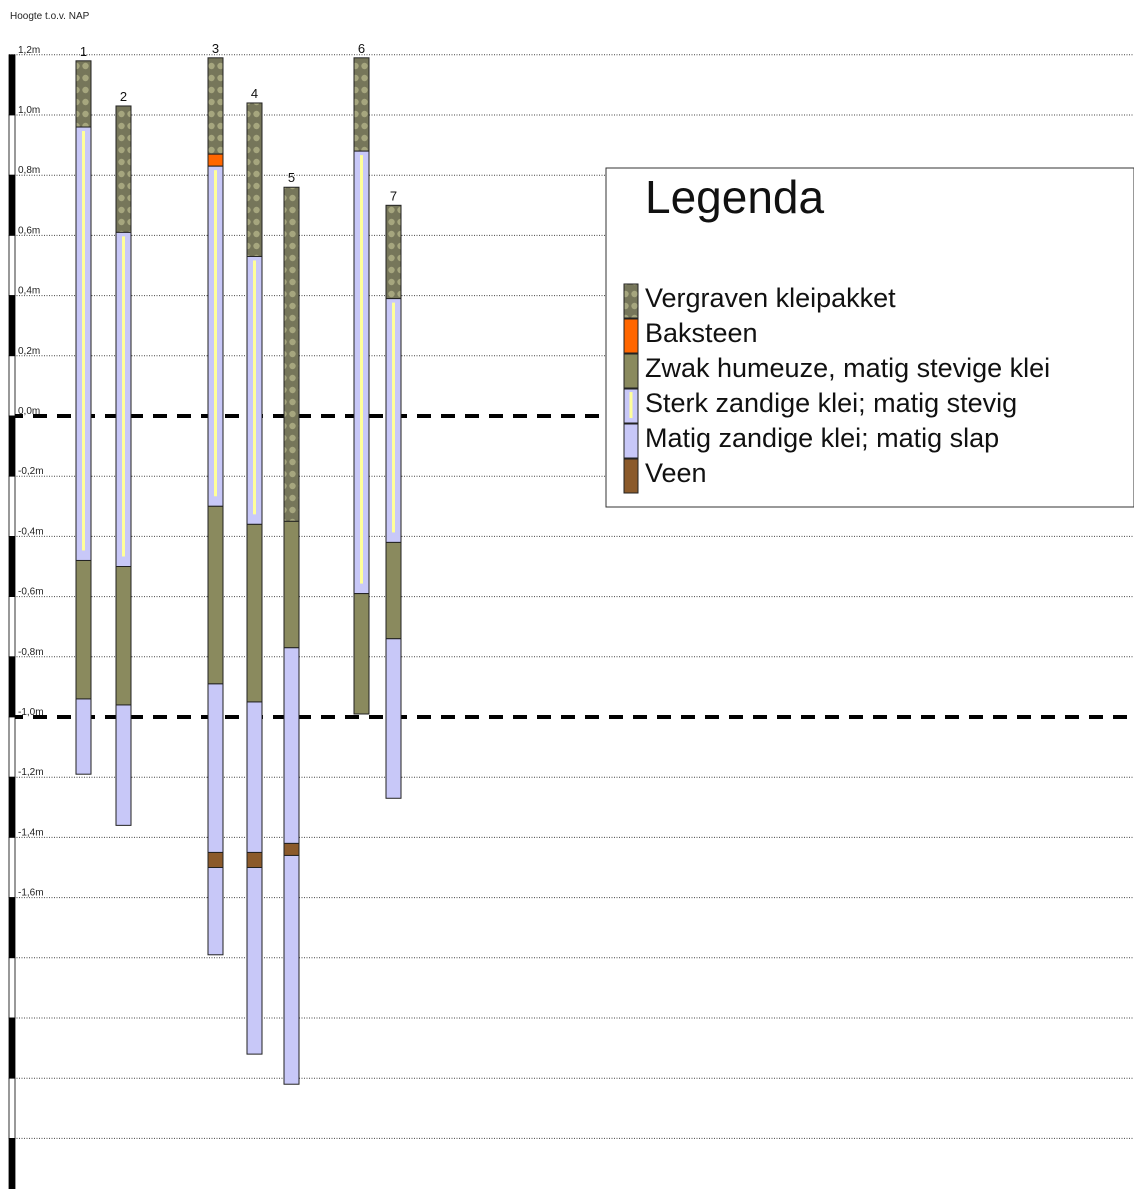 This screenshot has width=1134, height=1189. I want to click on legend-box, so click(869, 337).